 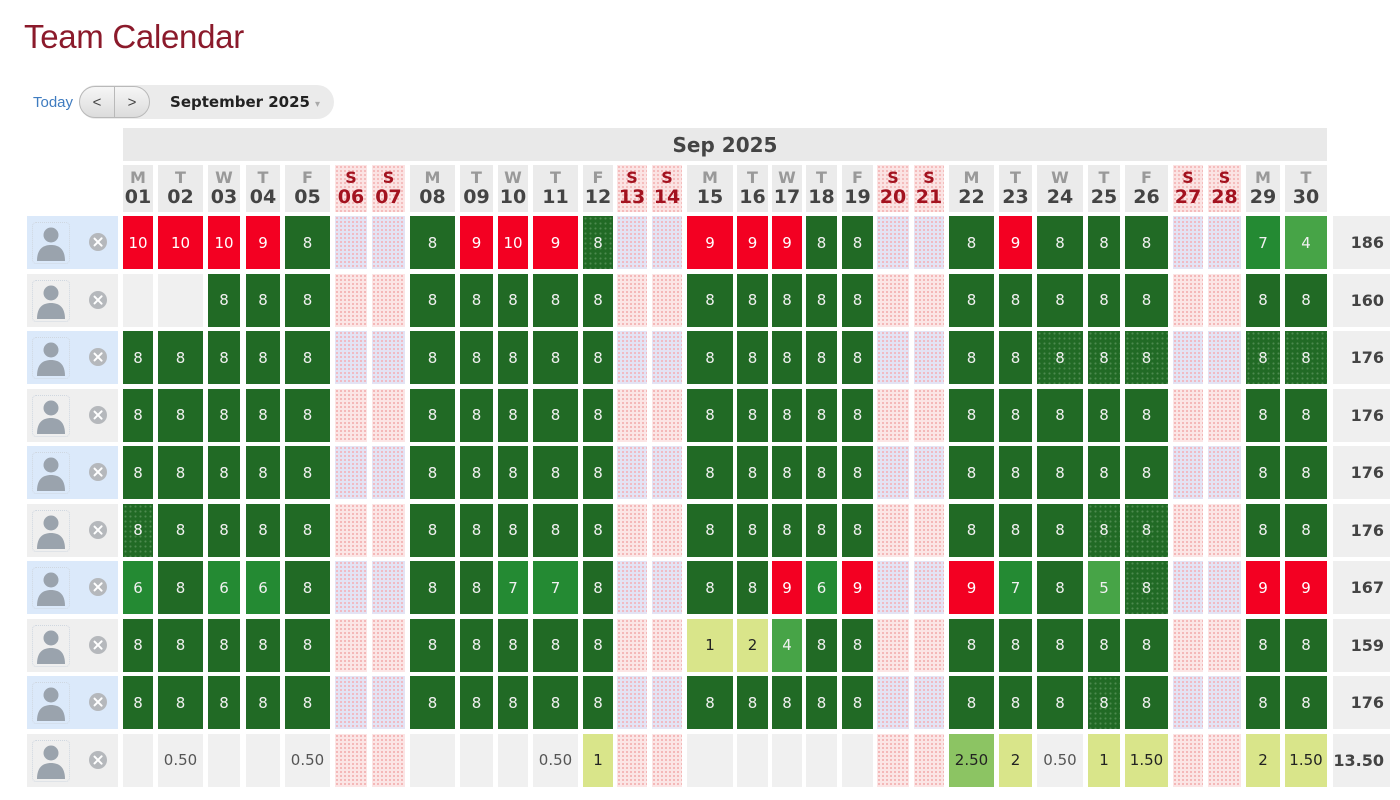 What do you see at coordinates (710, 645) in the screenshot?
I see `hours-cell: 1` at bounding box center [710, 645].